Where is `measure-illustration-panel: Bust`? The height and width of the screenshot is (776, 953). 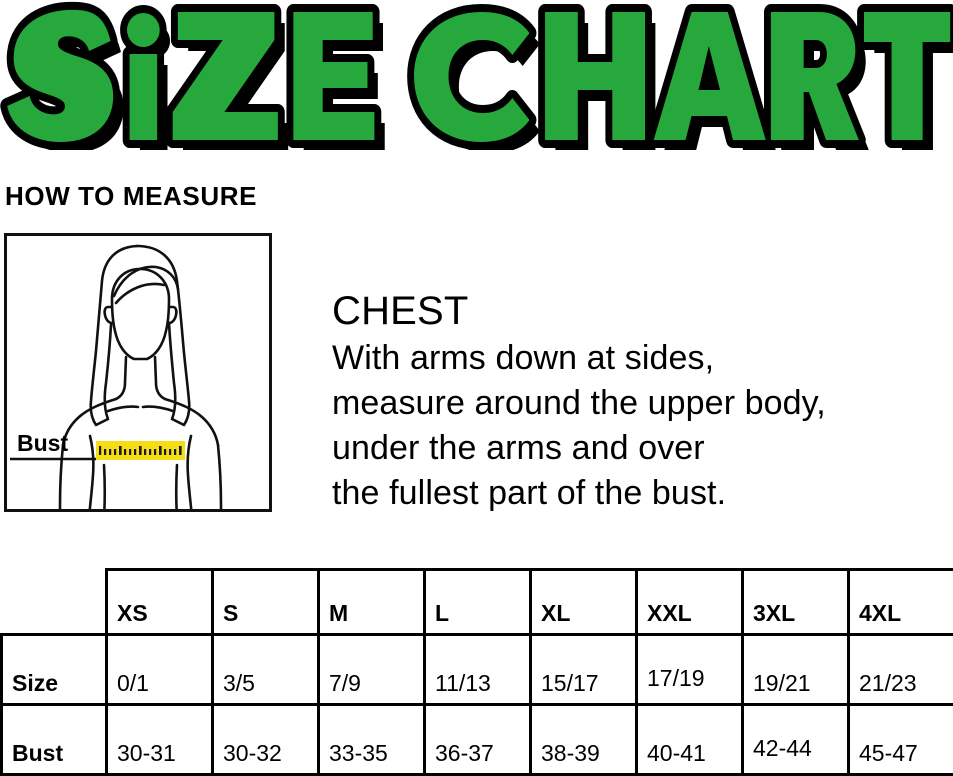
measure-illustration-panel: Bust is located at coordinates (138, 372).